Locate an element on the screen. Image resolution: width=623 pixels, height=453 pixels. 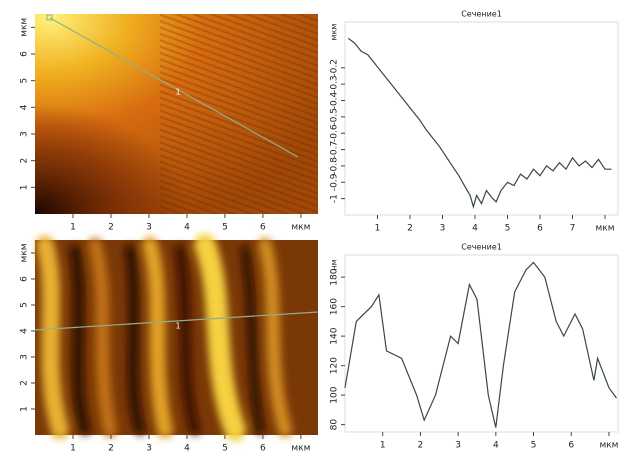
y-tick-label: -0.2 is located at coordinates (335, 68).